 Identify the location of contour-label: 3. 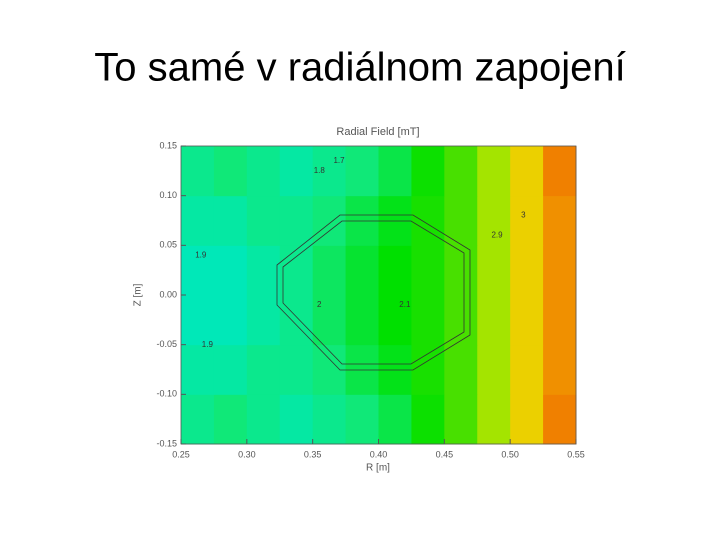
(523, 215).